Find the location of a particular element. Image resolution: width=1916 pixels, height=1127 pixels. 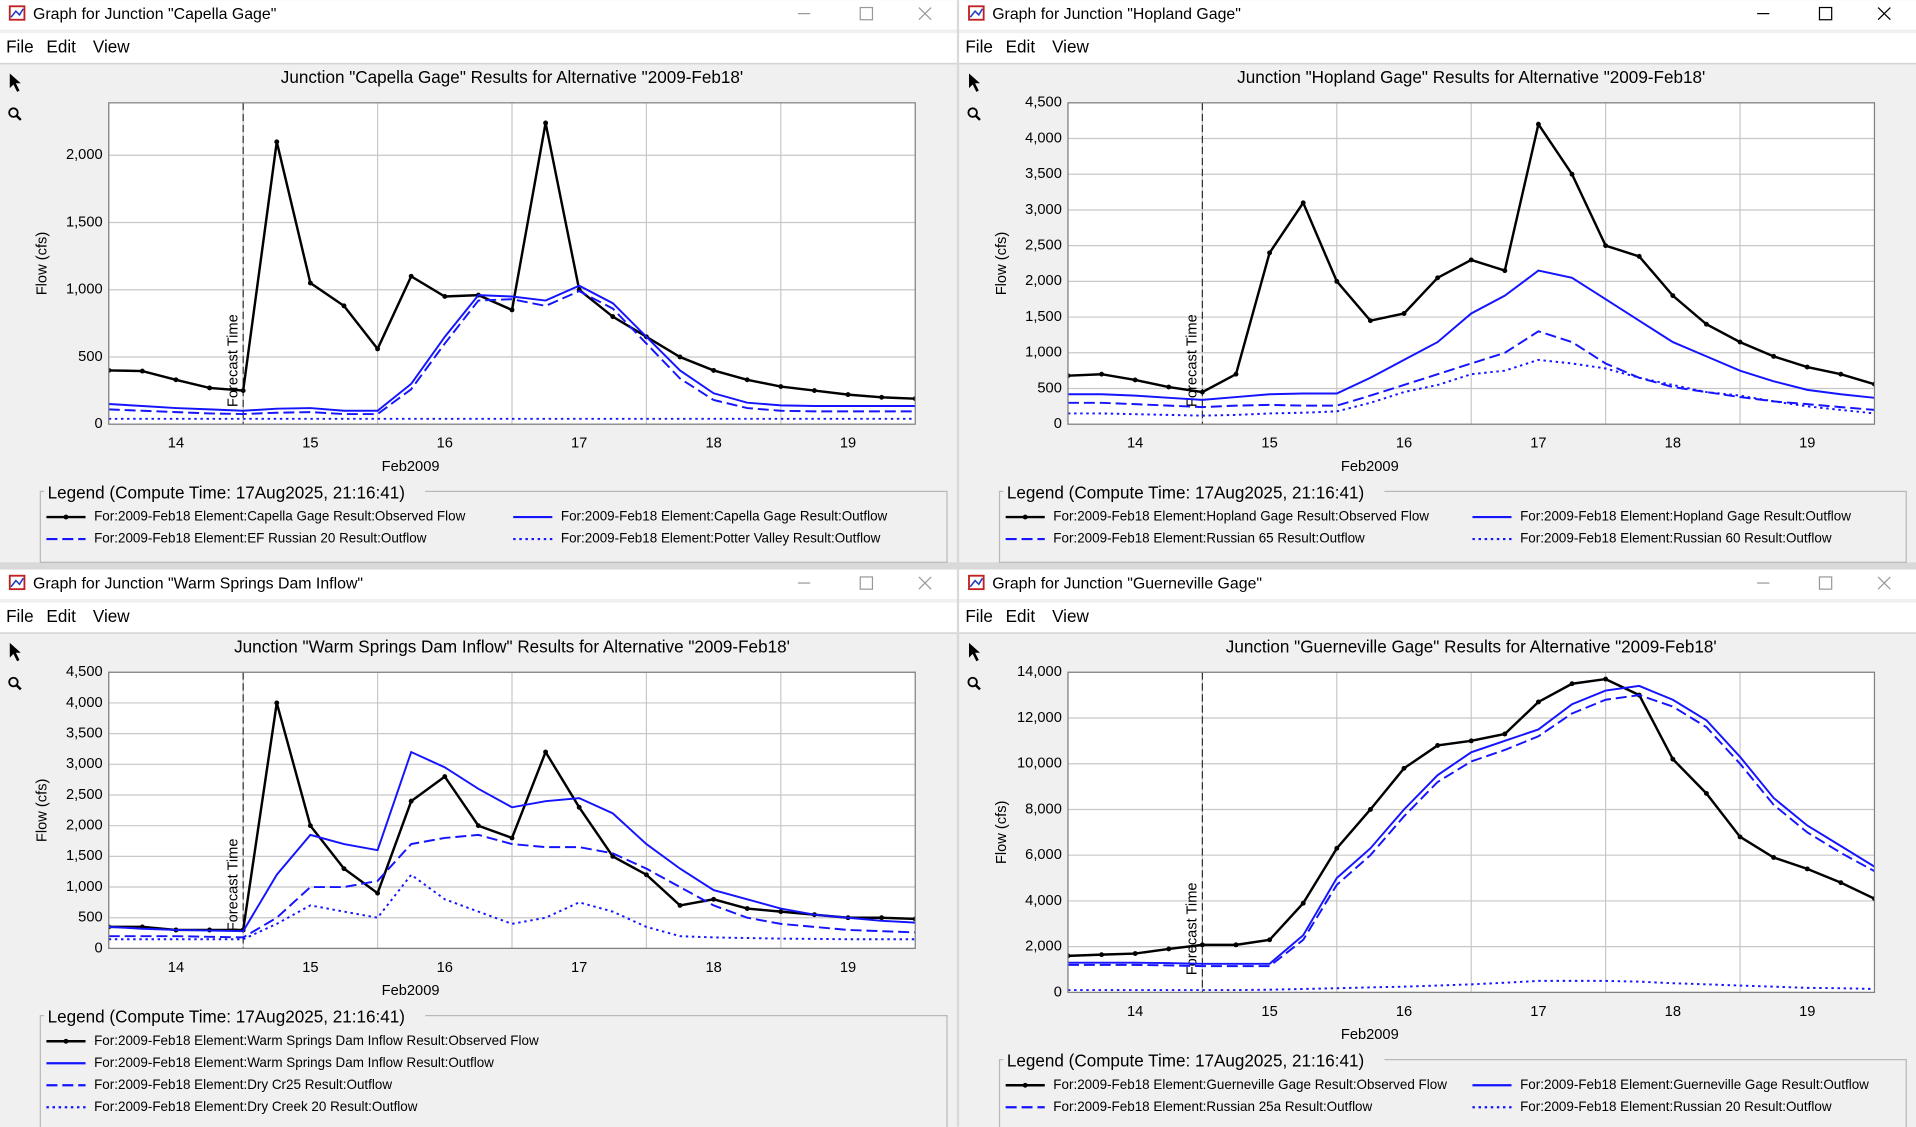

y-tick-label: 4,500 is located at coordinates (1043, 103).